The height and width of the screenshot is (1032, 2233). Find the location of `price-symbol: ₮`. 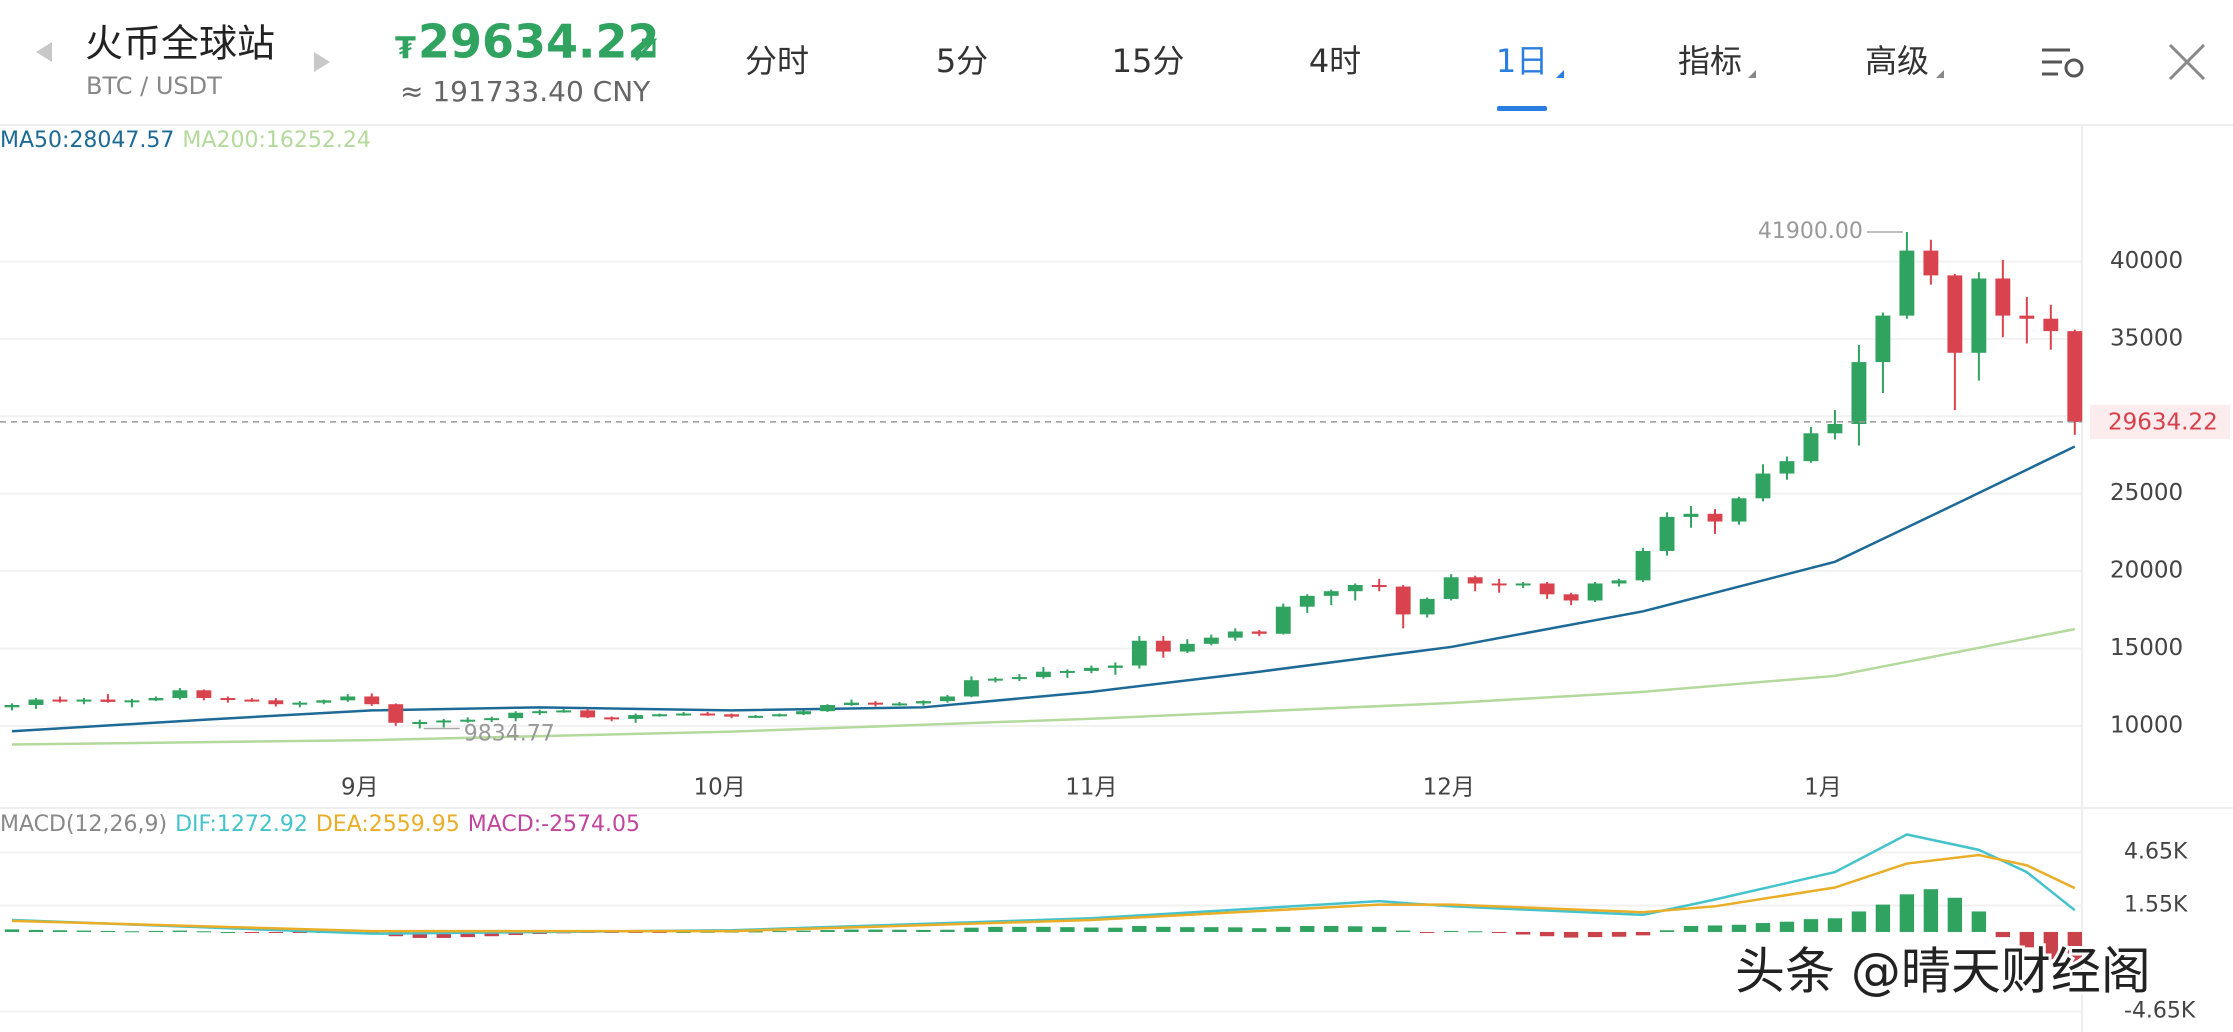

price-symbol: ₮ is located at coordinates (405, 49).